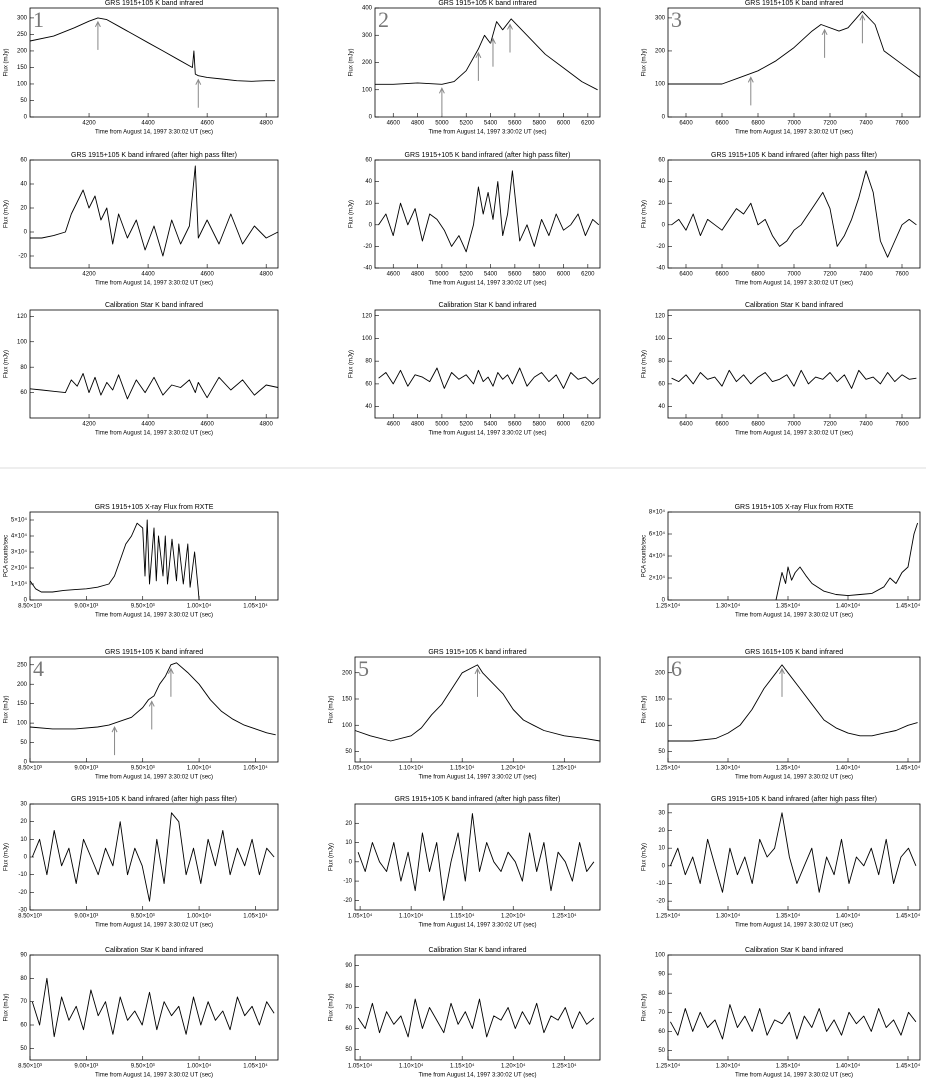 The height and width of the screenshot is (1081, 926). What do you see at coordinates (23, 805) in the screenshot?
I see `y-tick-label: 30` at bounding box center [23, 805].